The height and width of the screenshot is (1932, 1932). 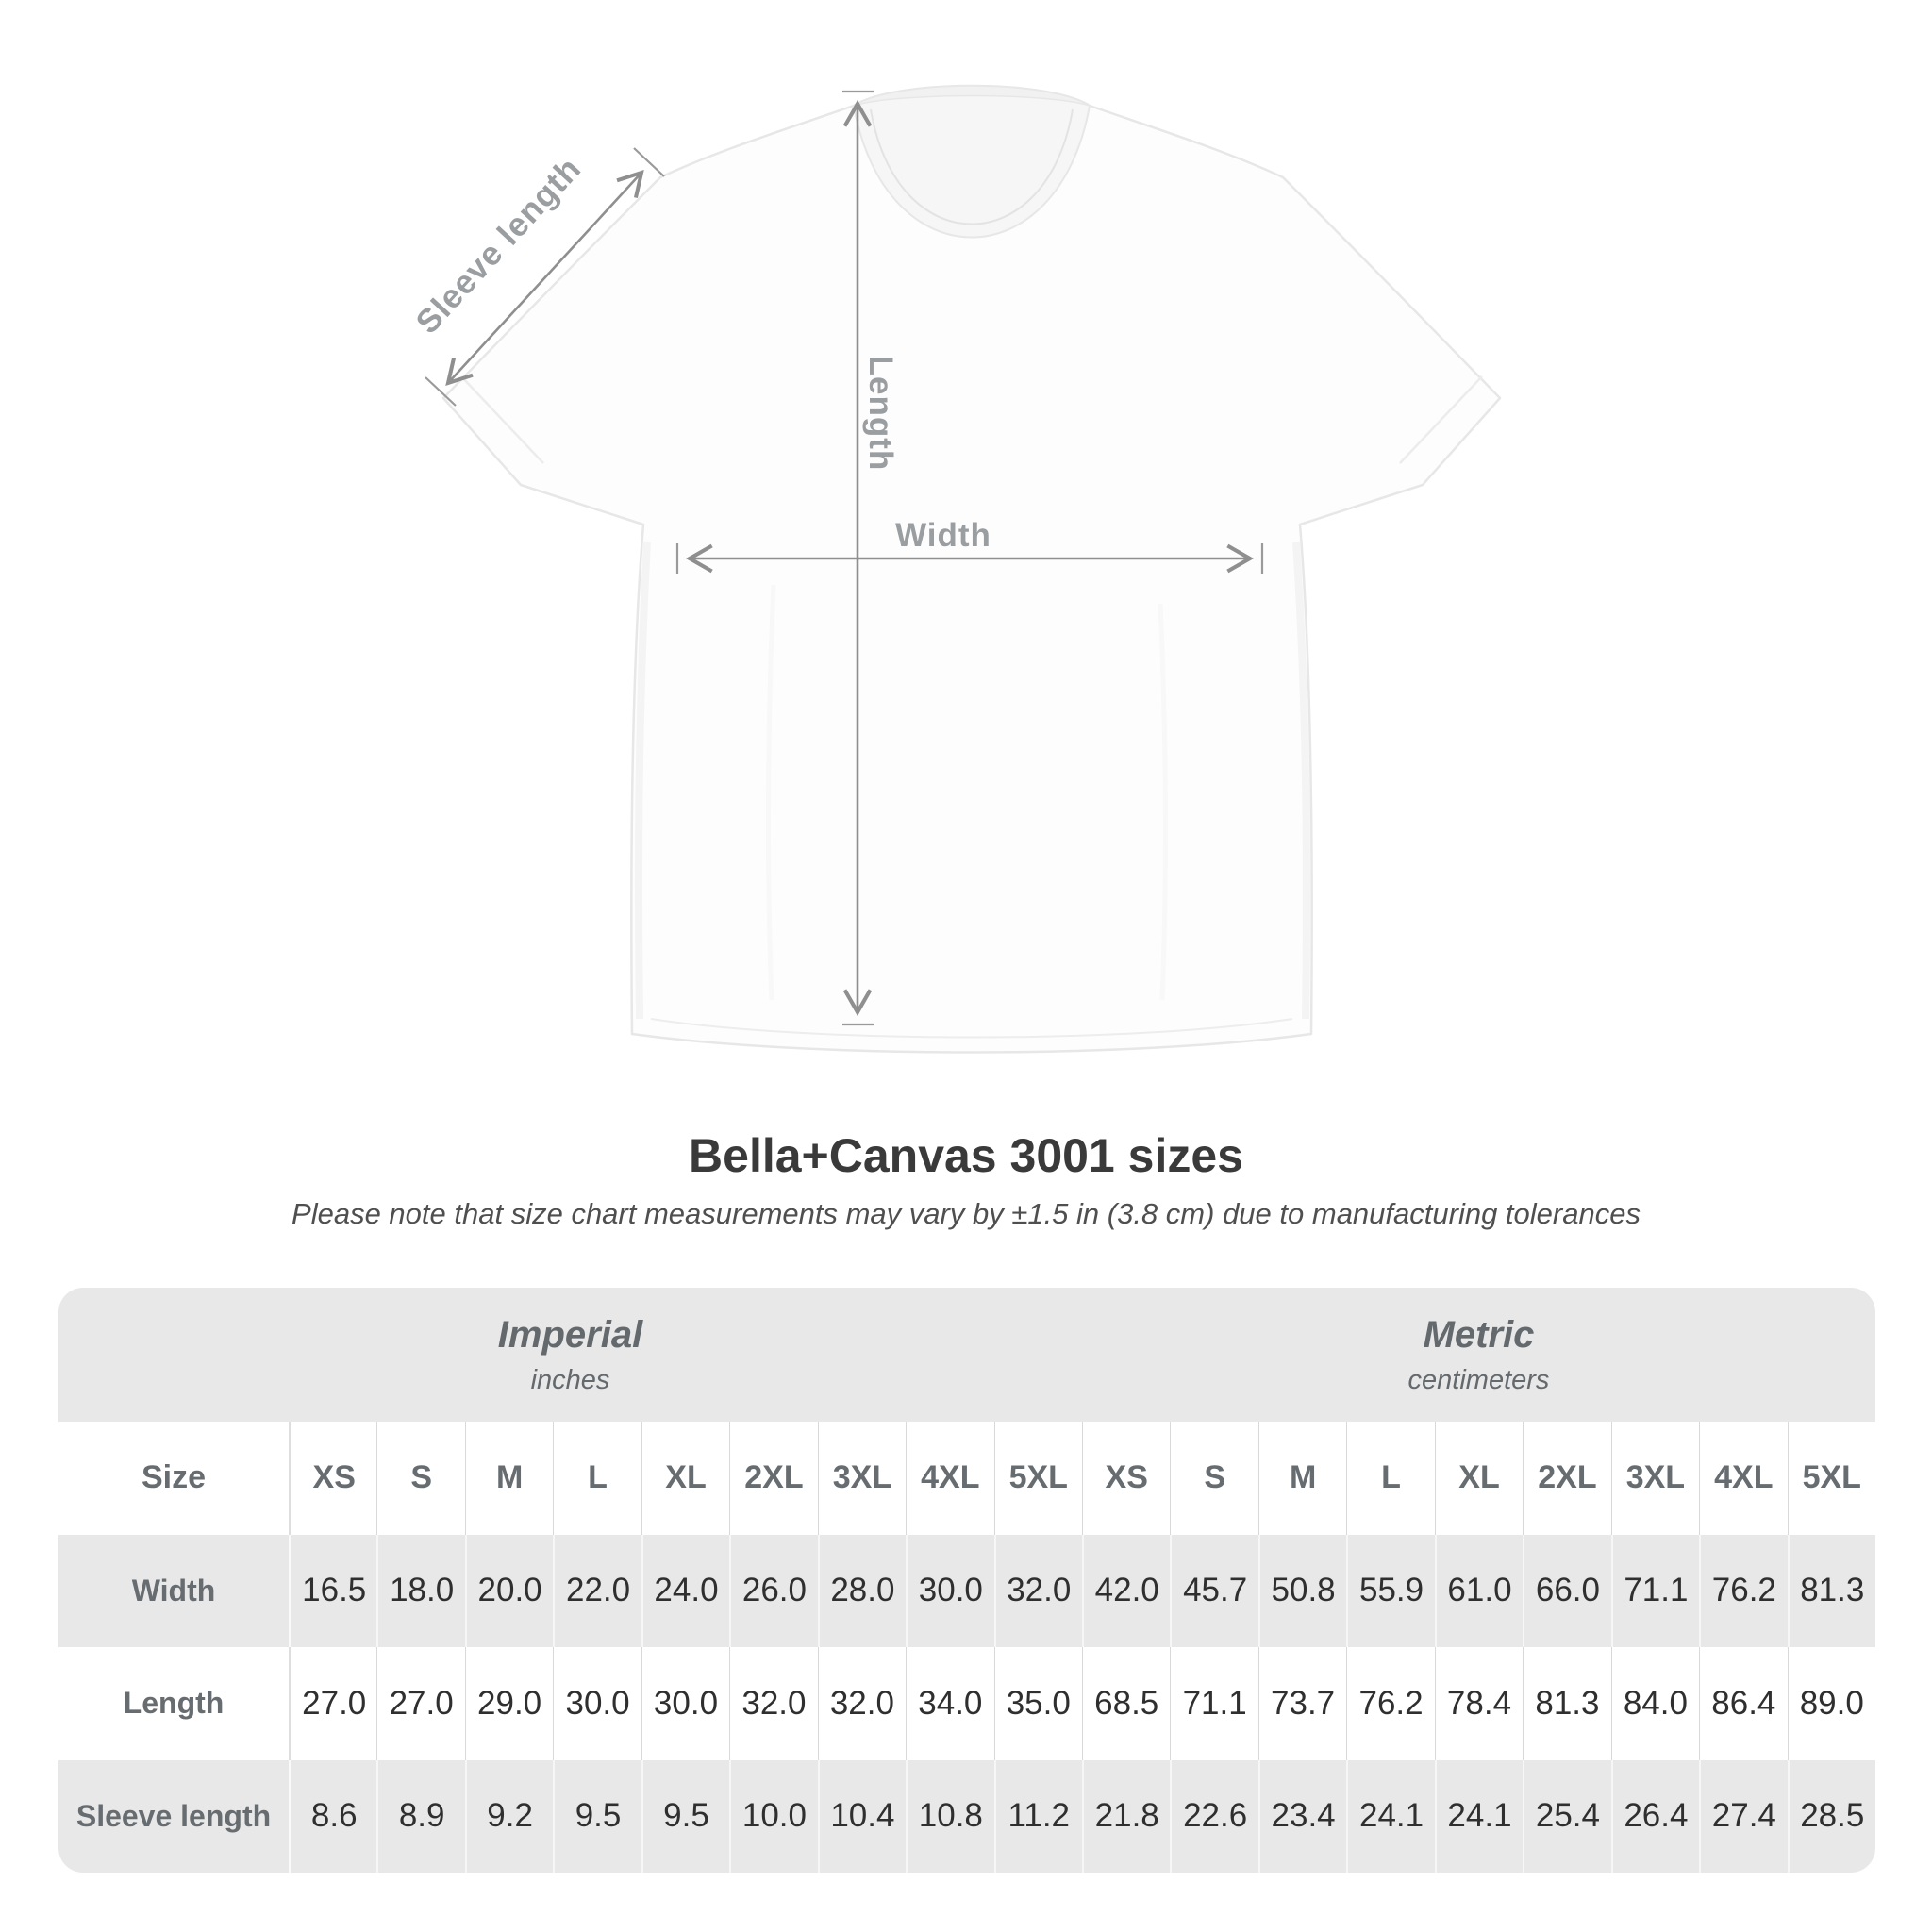 I want to click on table-cell: 29.0, so click(x=508, y=1704).